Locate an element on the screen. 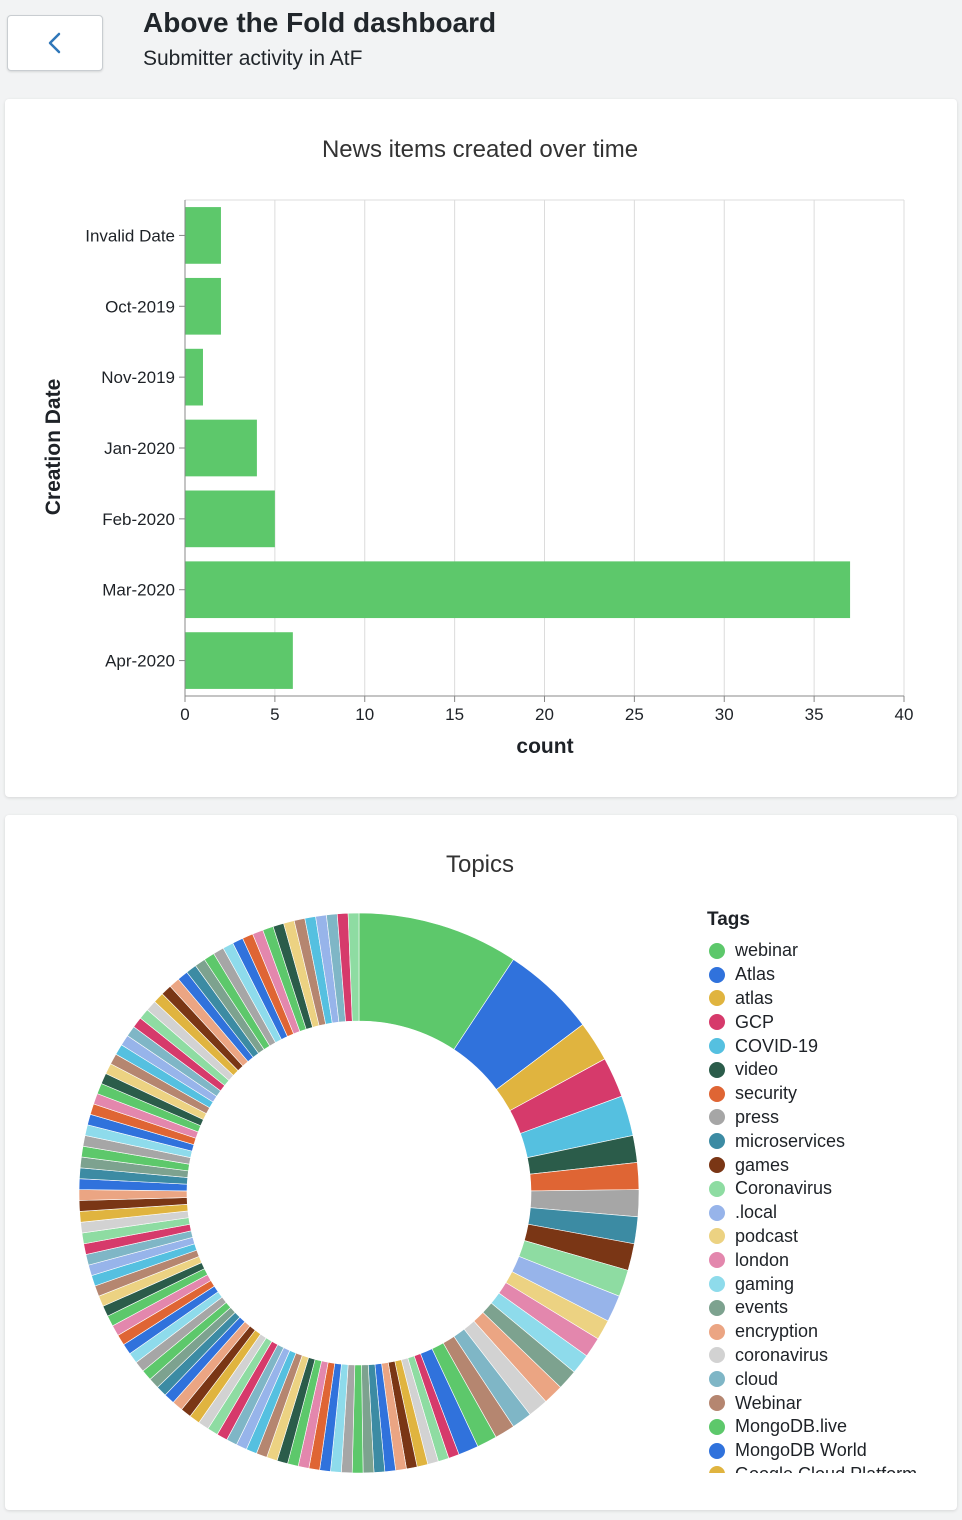  legend-label: cloud is located at coordinates (757, 1378).